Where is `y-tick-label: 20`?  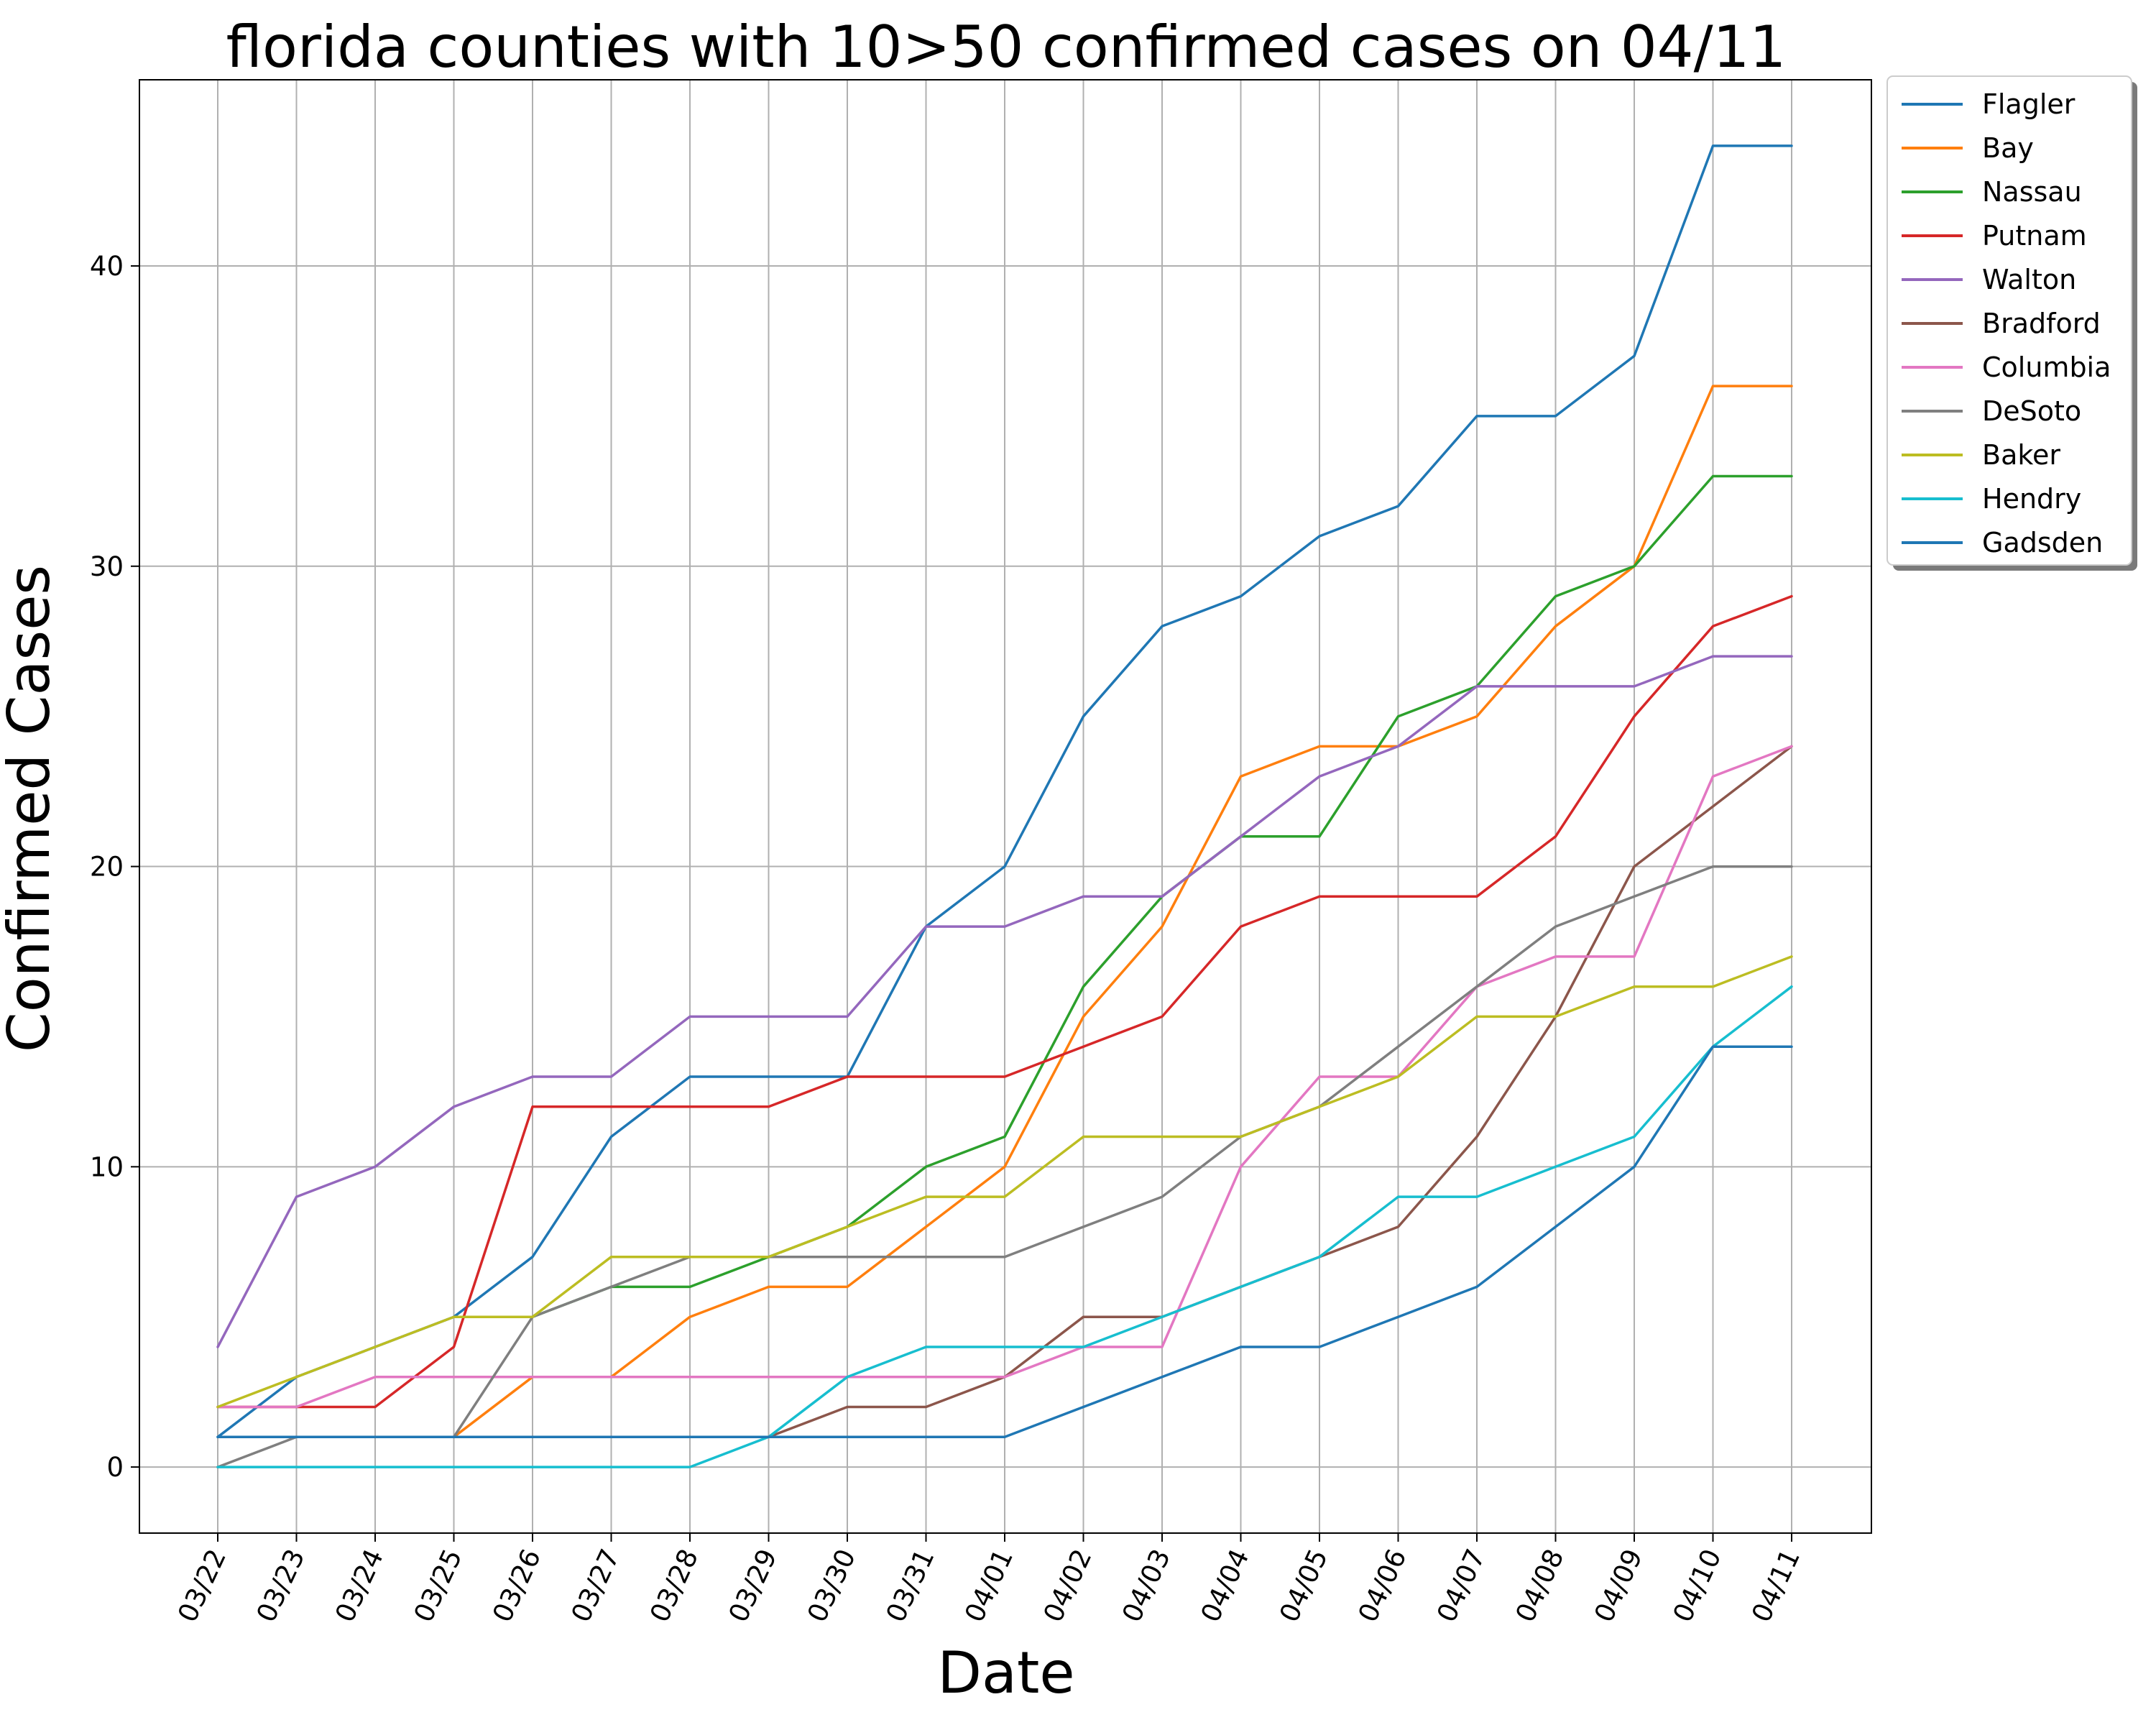
y-tick-label: 20 is located at coordinates (107, 867).